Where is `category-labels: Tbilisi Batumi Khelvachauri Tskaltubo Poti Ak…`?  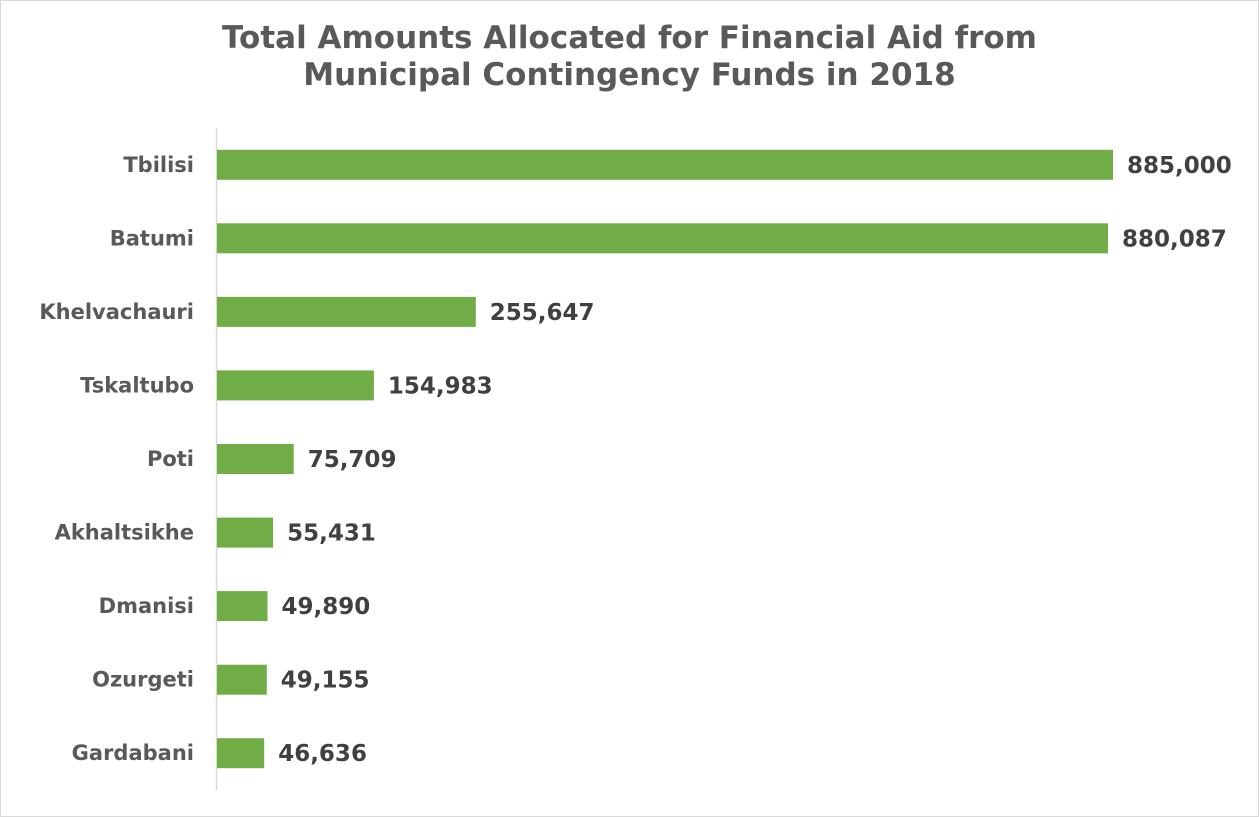 category-labels: Tbilisi Batumi Khelvachauri Tskaltubo Poti Ak… is located at coordinates (116, 459).